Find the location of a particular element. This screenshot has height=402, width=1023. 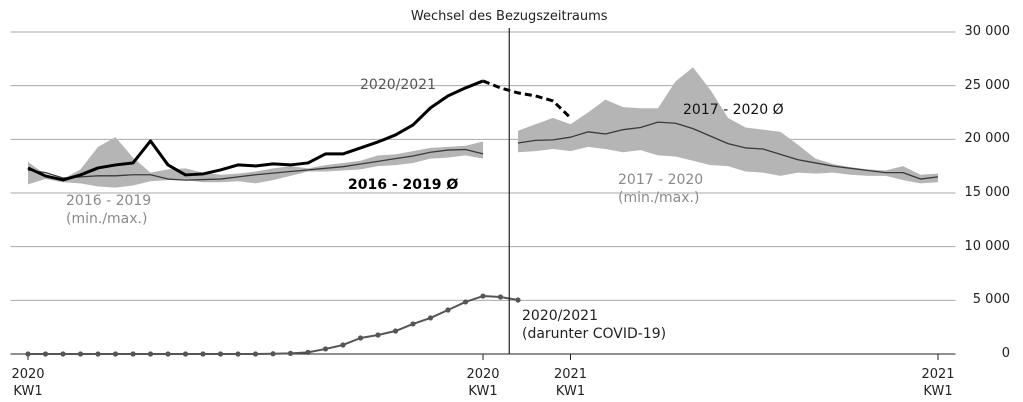

band is located at coordinates (728, 125).